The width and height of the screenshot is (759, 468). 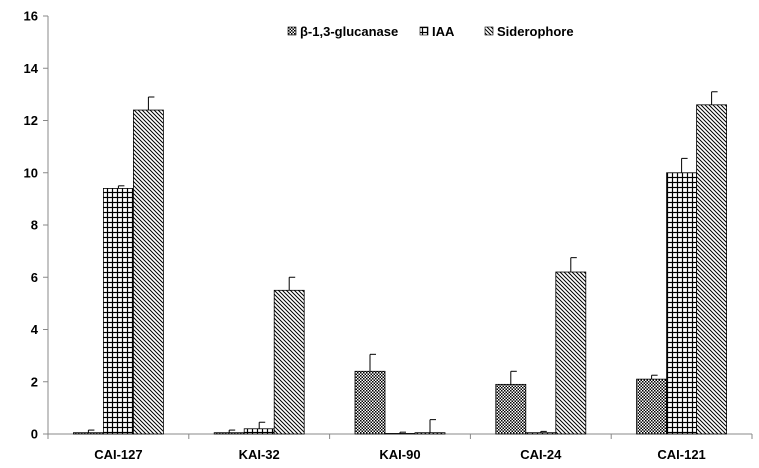 I want to click on legend-label: IAA, so click(x=443, y=31).